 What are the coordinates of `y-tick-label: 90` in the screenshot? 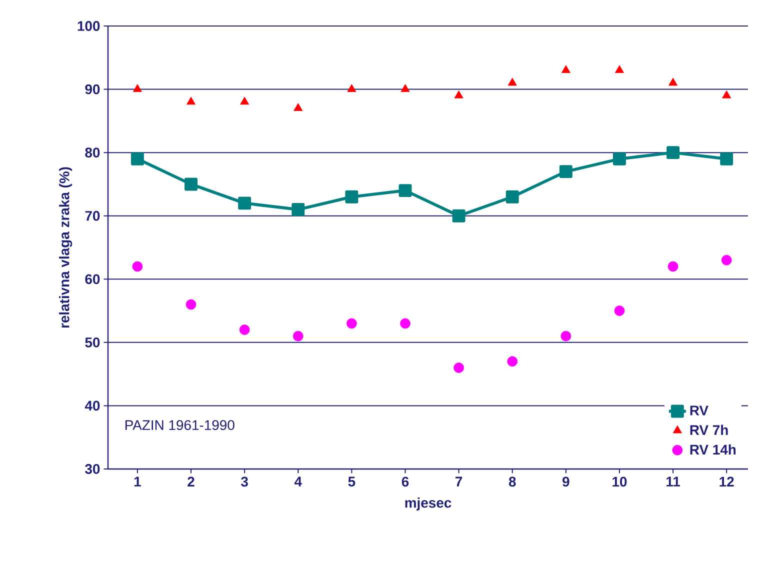 It's located at (92, 89).